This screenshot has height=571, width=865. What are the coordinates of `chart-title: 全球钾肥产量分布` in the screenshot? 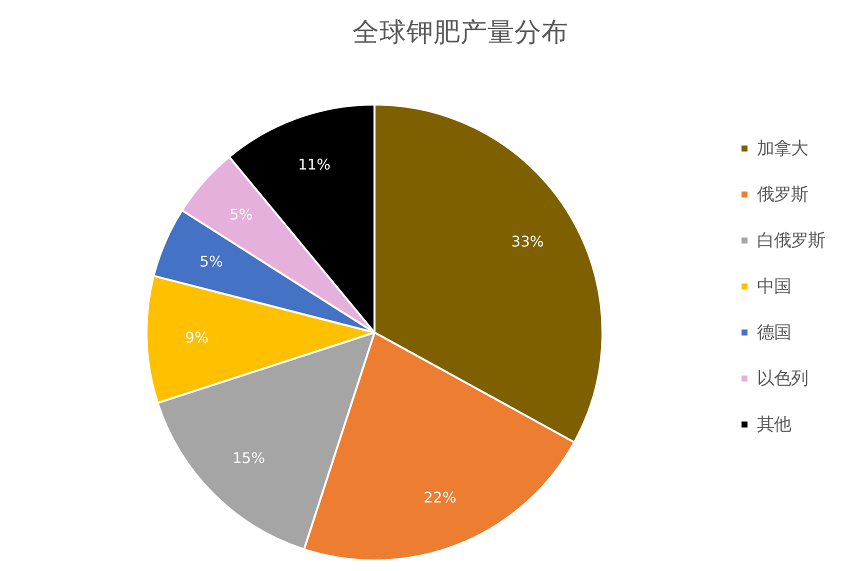 It's located at (460, 32).